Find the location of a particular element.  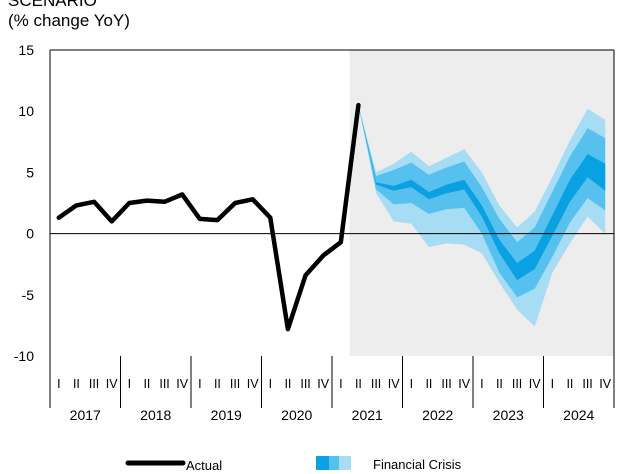

y-tick-label: 15 is located at coordinates (26, 50).